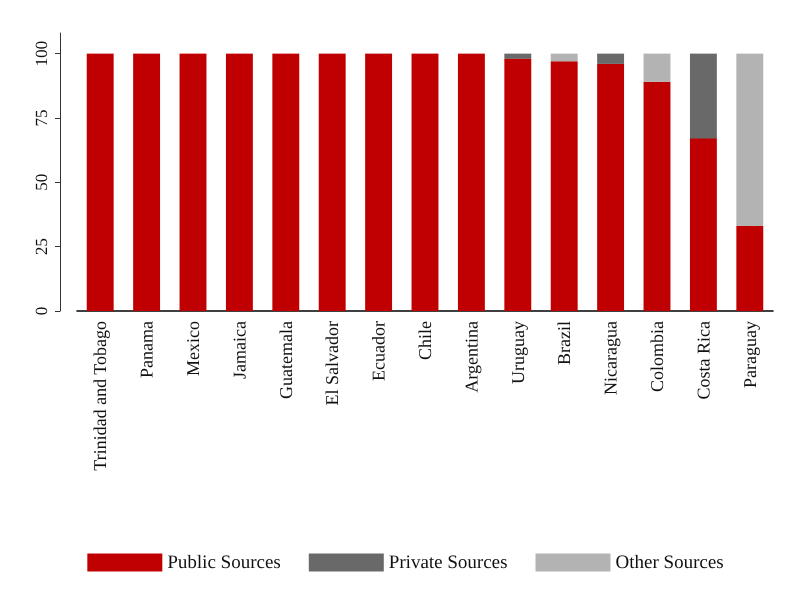  What do you see at coordinates (193, 348) in the screenshot?
I see `x-tick-label: Mexico` at bounding box center [193, 348].